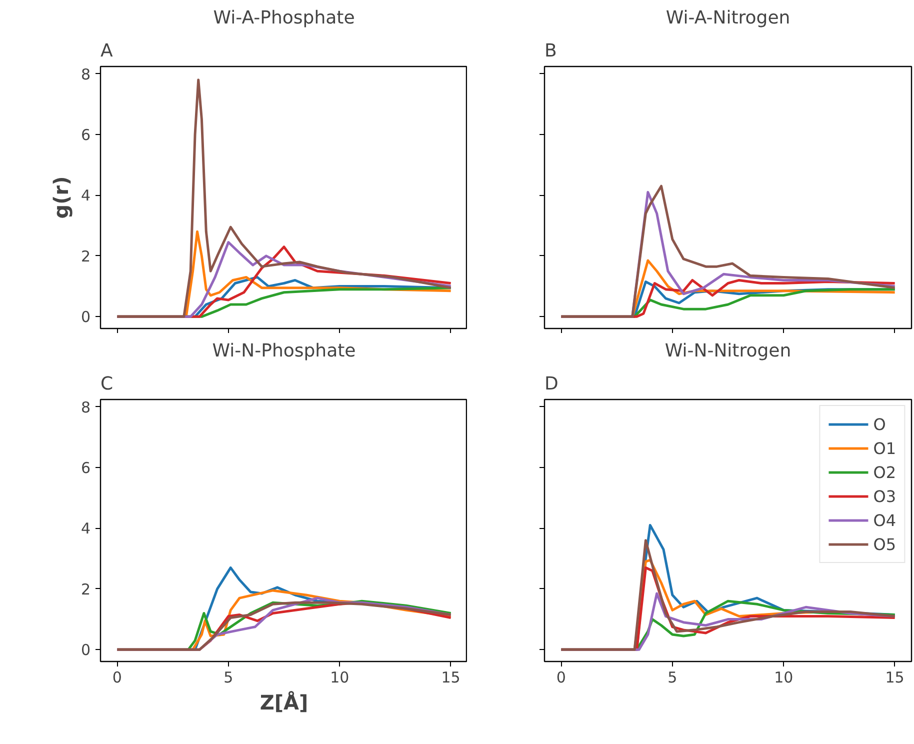 The width and height of the screenshot is (914, 744). Describe the element at coordinates (284, 198) in the screenshot. I see `line-series` at that location.